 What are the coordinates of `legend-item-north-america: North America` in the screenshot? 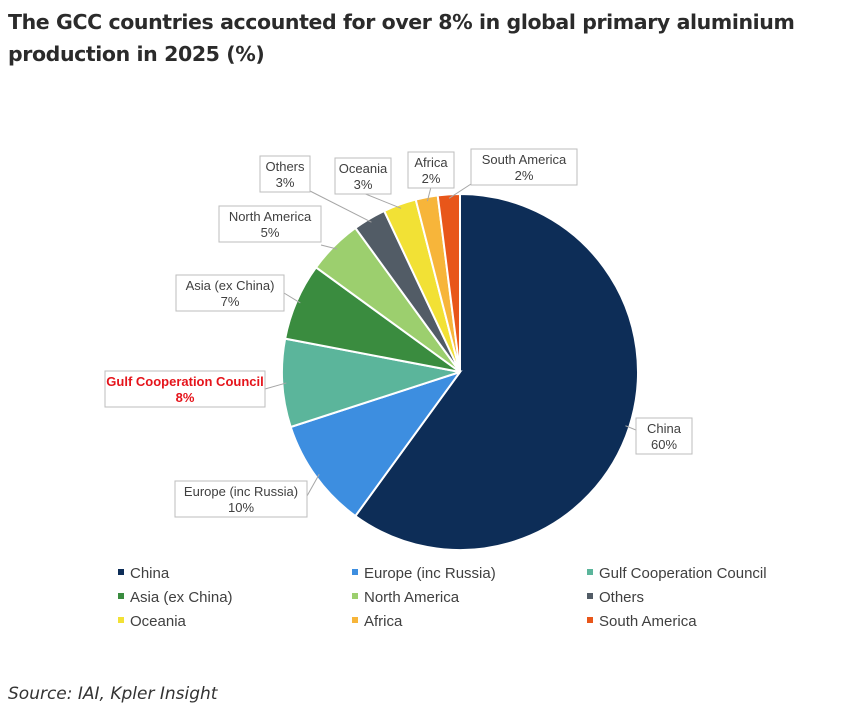 It's located at (406, 597).